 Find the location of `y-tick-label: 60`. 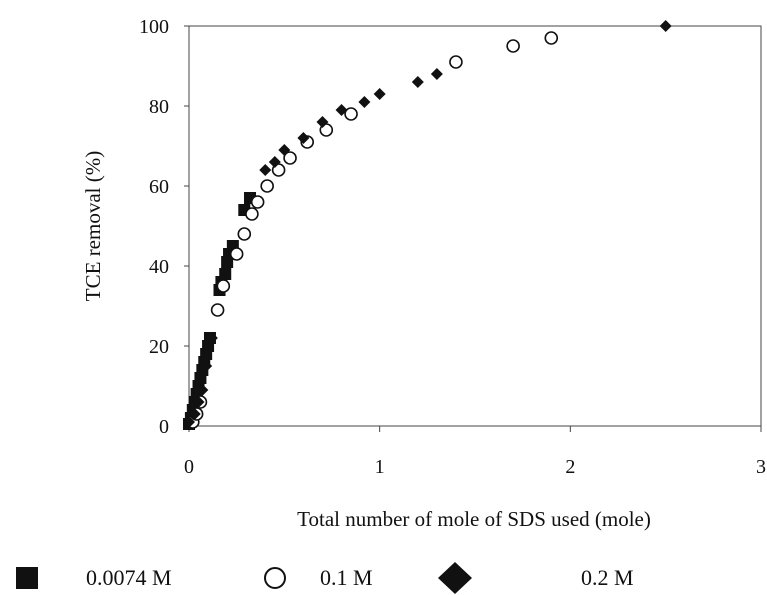

y-tick-label: 60 is located at coordinates (159, 187).